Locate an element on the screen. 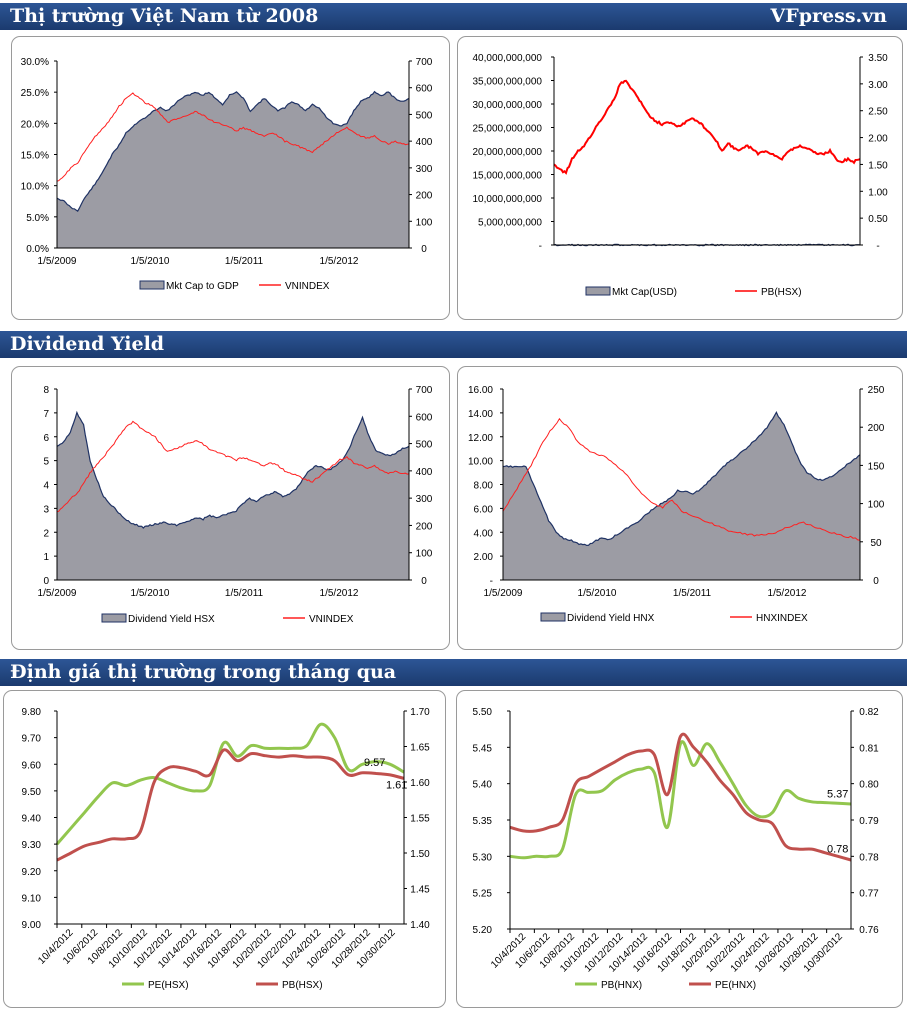  y-left-tick-label: 4.00 is located at coordinates (484, 533).